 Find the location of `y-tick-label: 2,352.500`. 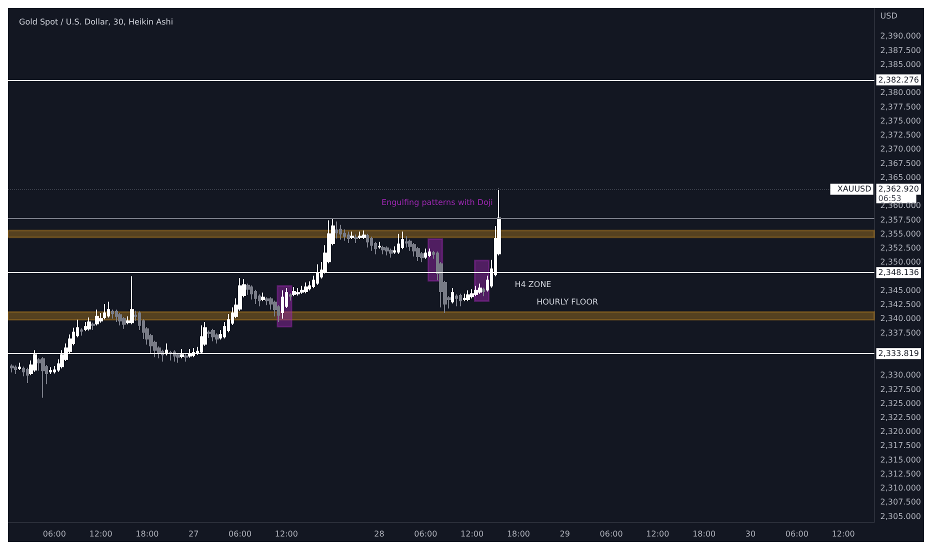

y-tick-label: 2,352.500 is located at coordinates (901, 248).